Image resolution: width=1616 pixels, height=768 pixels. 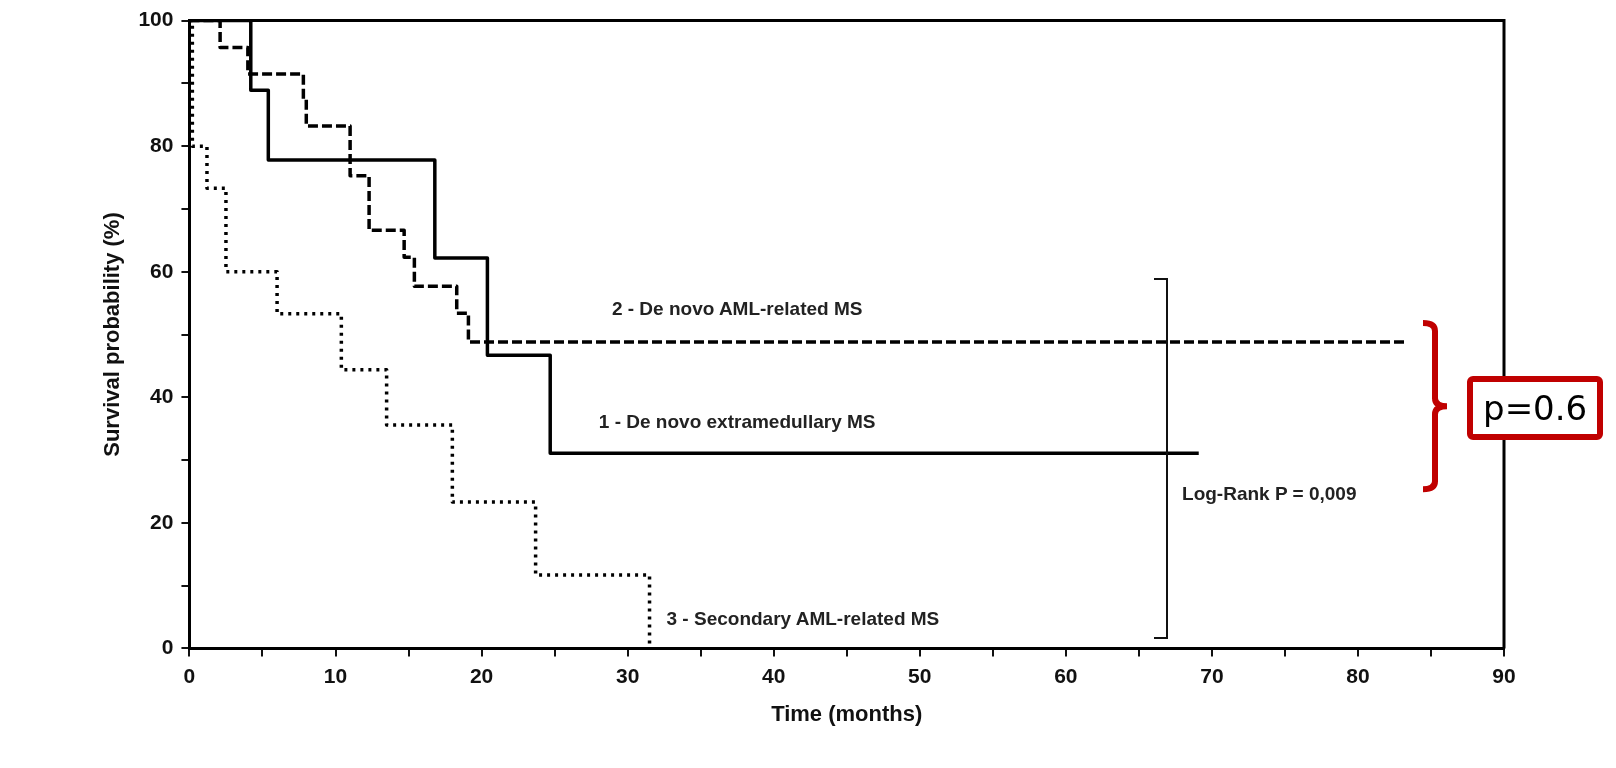 What do you see at coordinates (1535, 408) in the screenshot?
I see `annotation: p=0.6` at bounding box center [1535, 408].